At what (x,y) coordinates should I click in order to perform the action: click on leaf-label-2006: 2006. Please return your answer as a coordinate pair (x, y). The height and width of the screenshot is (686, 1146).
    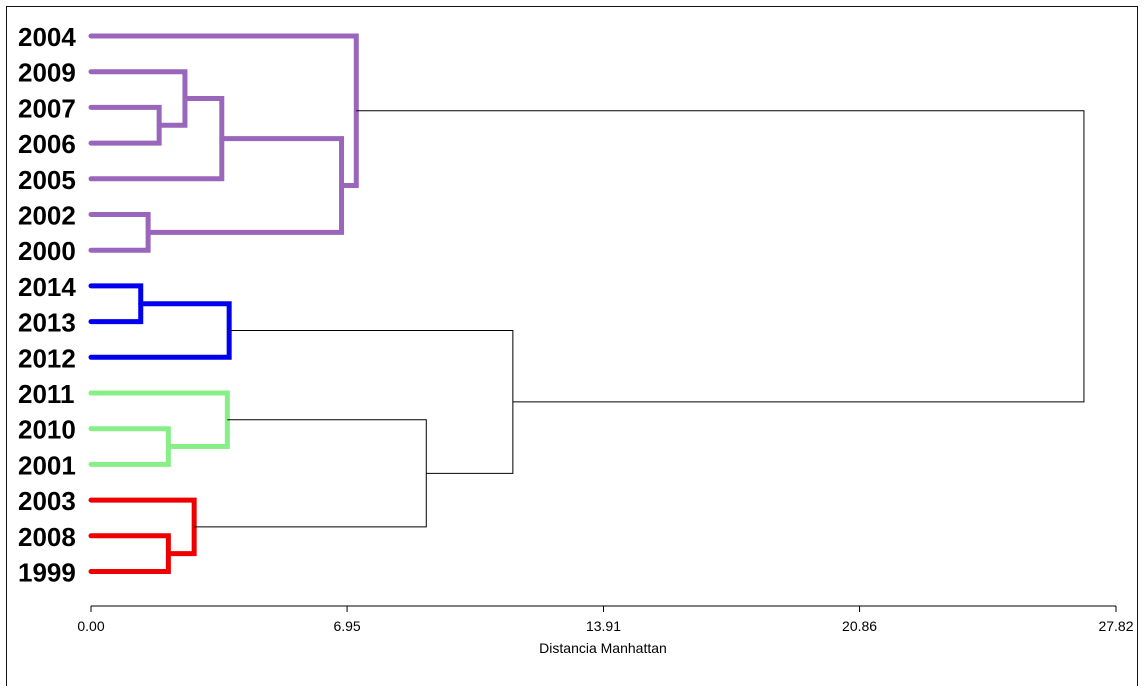
    Looking at the image, I should click on (47, 144).